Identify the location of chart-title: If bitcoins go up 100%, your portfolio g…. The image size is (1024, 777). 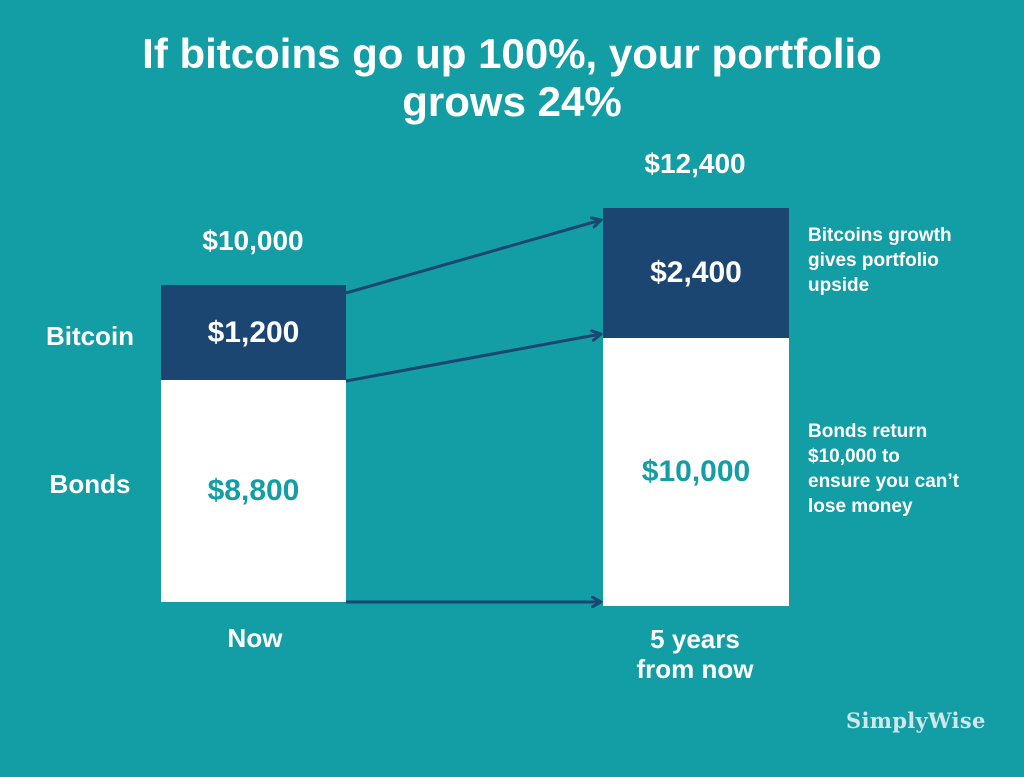
(512, 78).